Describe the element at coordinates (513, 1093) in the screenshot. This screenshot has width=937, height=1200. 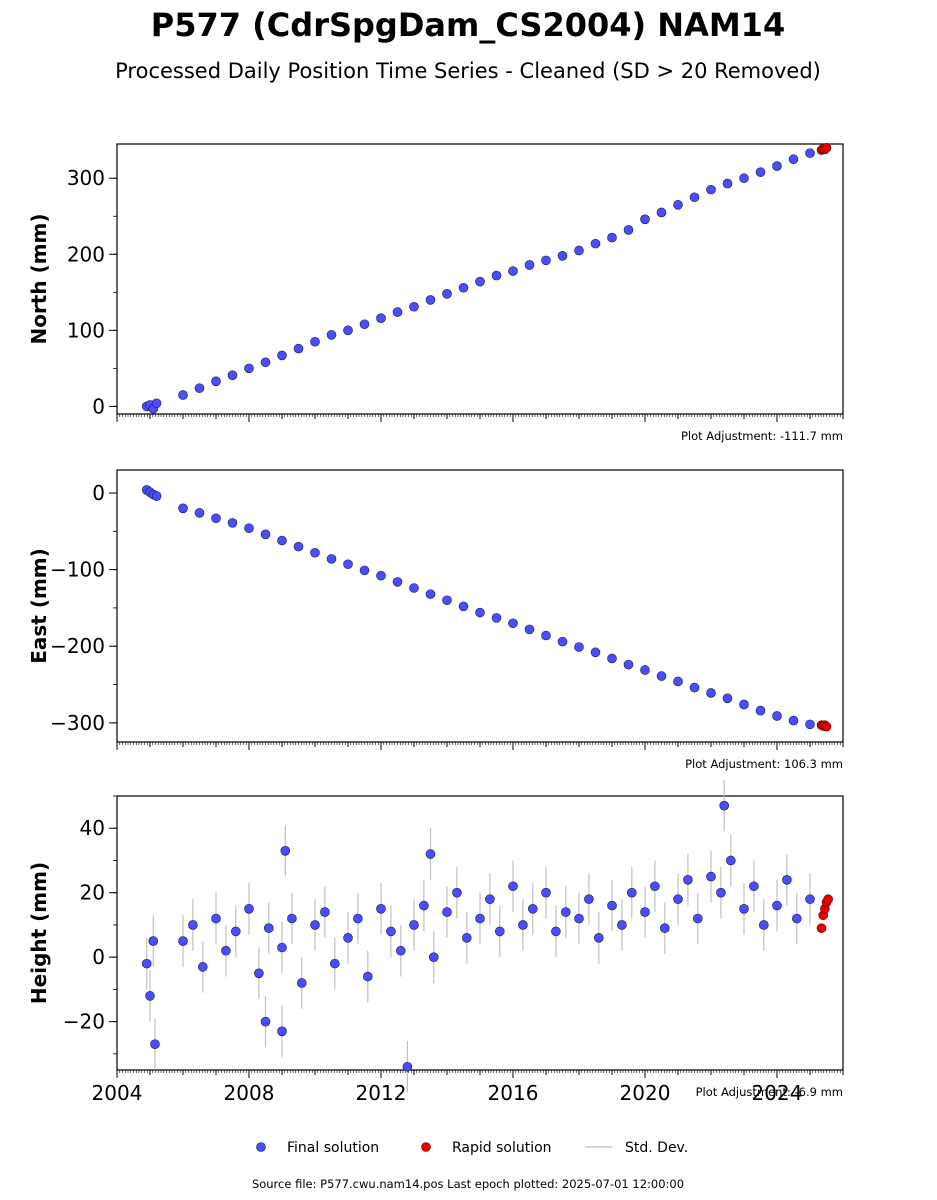
I see `x-tick-label: 2016` at that location.